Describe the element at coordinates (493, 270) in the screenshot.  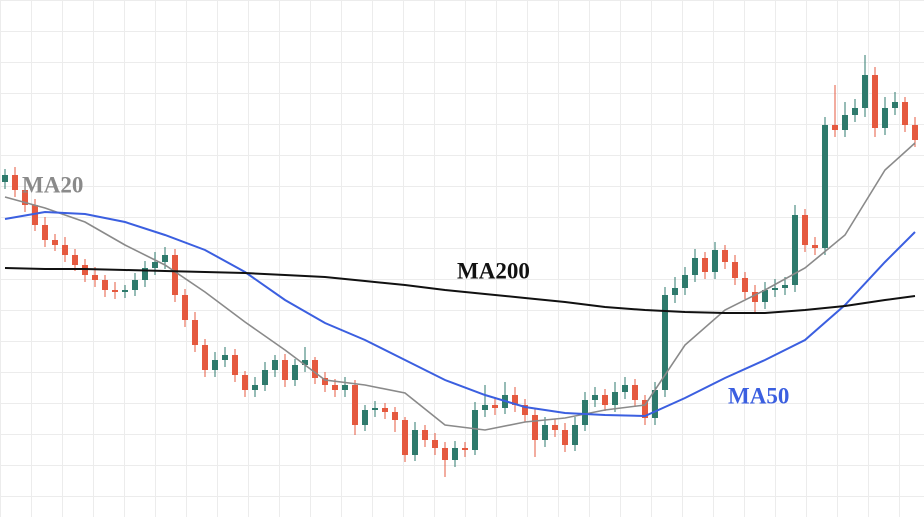
I see `line-label: MA200` at that location.